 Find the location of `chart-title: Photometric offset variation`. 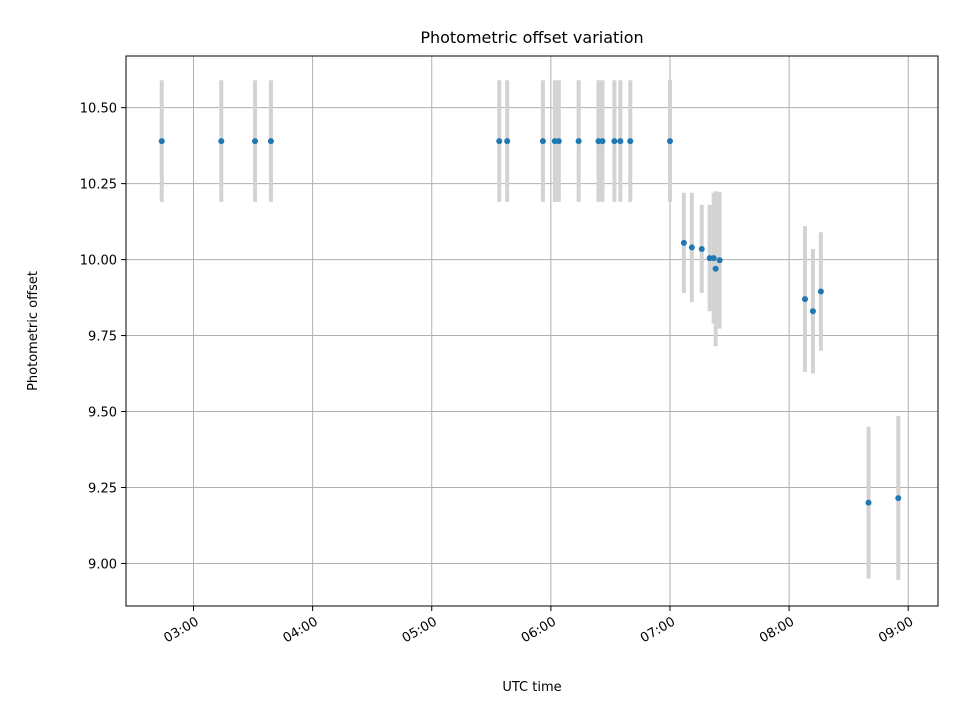

chart-title: Photometric offset variation is located at coordinates (531, 37).